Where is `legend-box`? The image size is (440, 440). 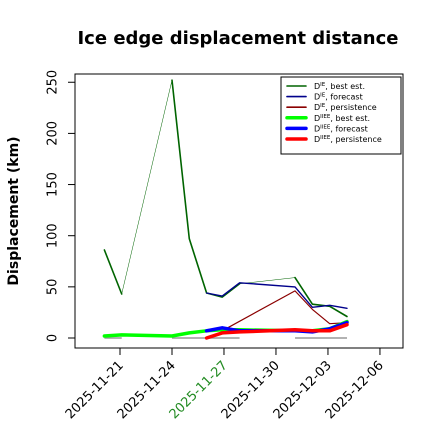 legend-box is located at coordinates (341, 115).